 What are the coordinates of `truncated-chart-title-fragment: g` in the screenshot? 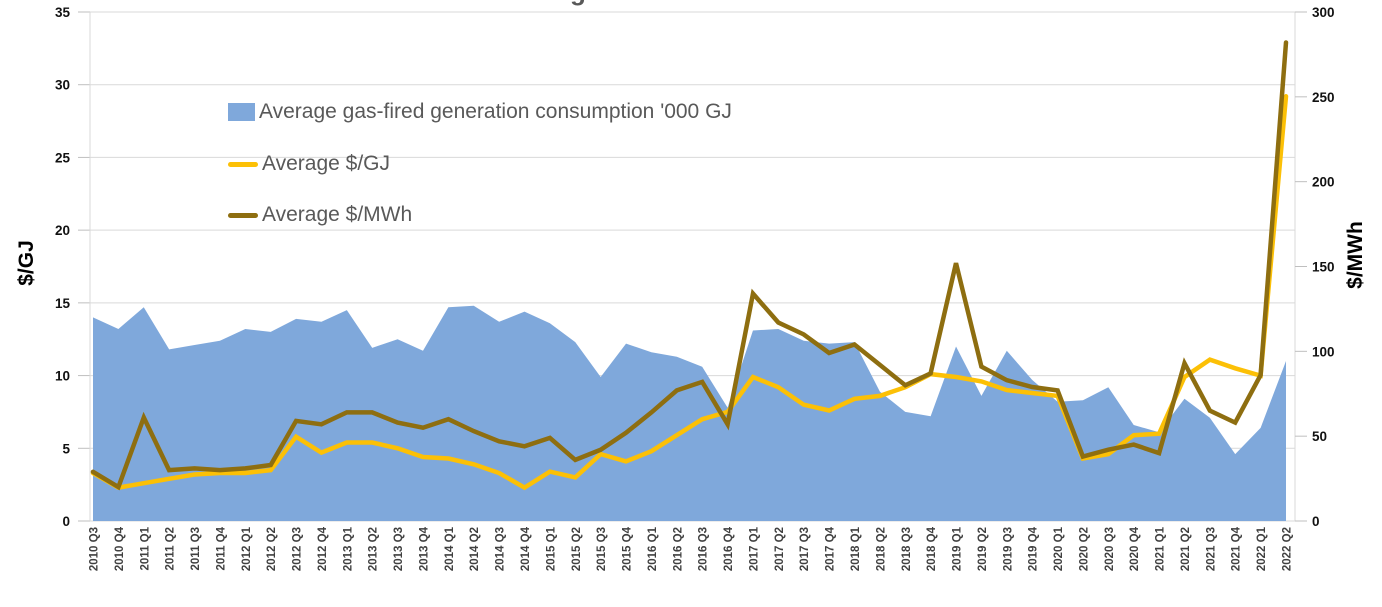 It's located at (581, 4).